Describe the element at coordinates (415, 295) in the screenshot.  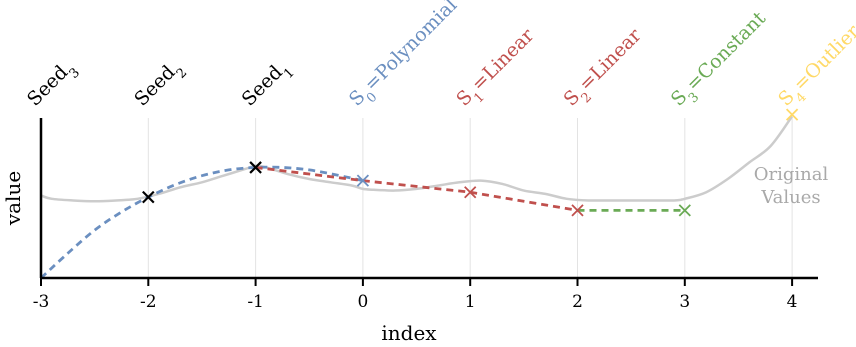
I see `x-ticks: -3 -2 -1 0 1 2 3 4` at that location.